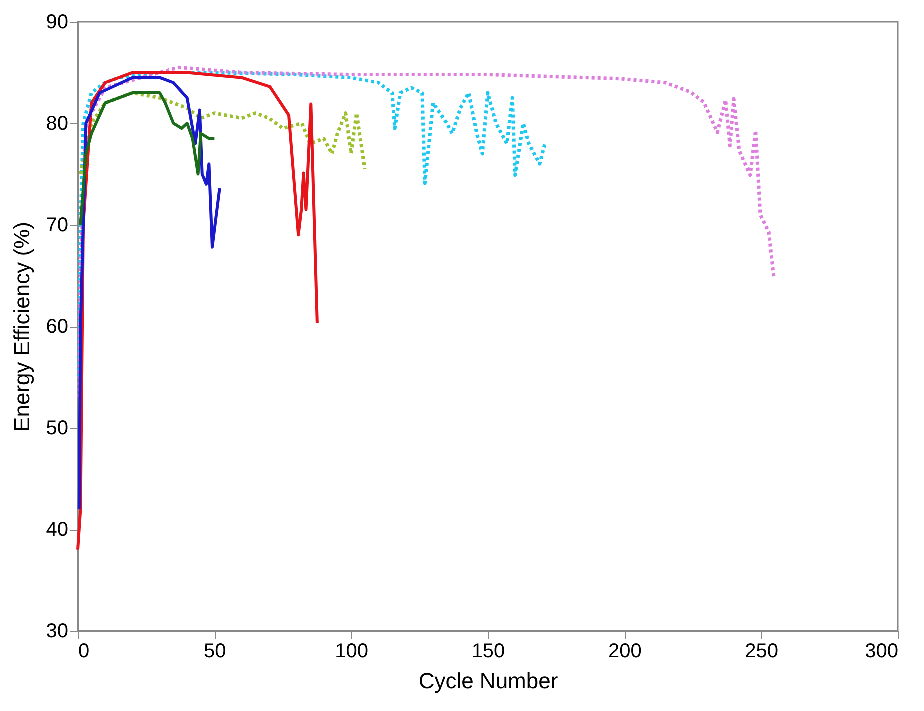 The height and width of the screenshot is (711, 924). I want to click on y-tick-label: 90, so click(57, 23).